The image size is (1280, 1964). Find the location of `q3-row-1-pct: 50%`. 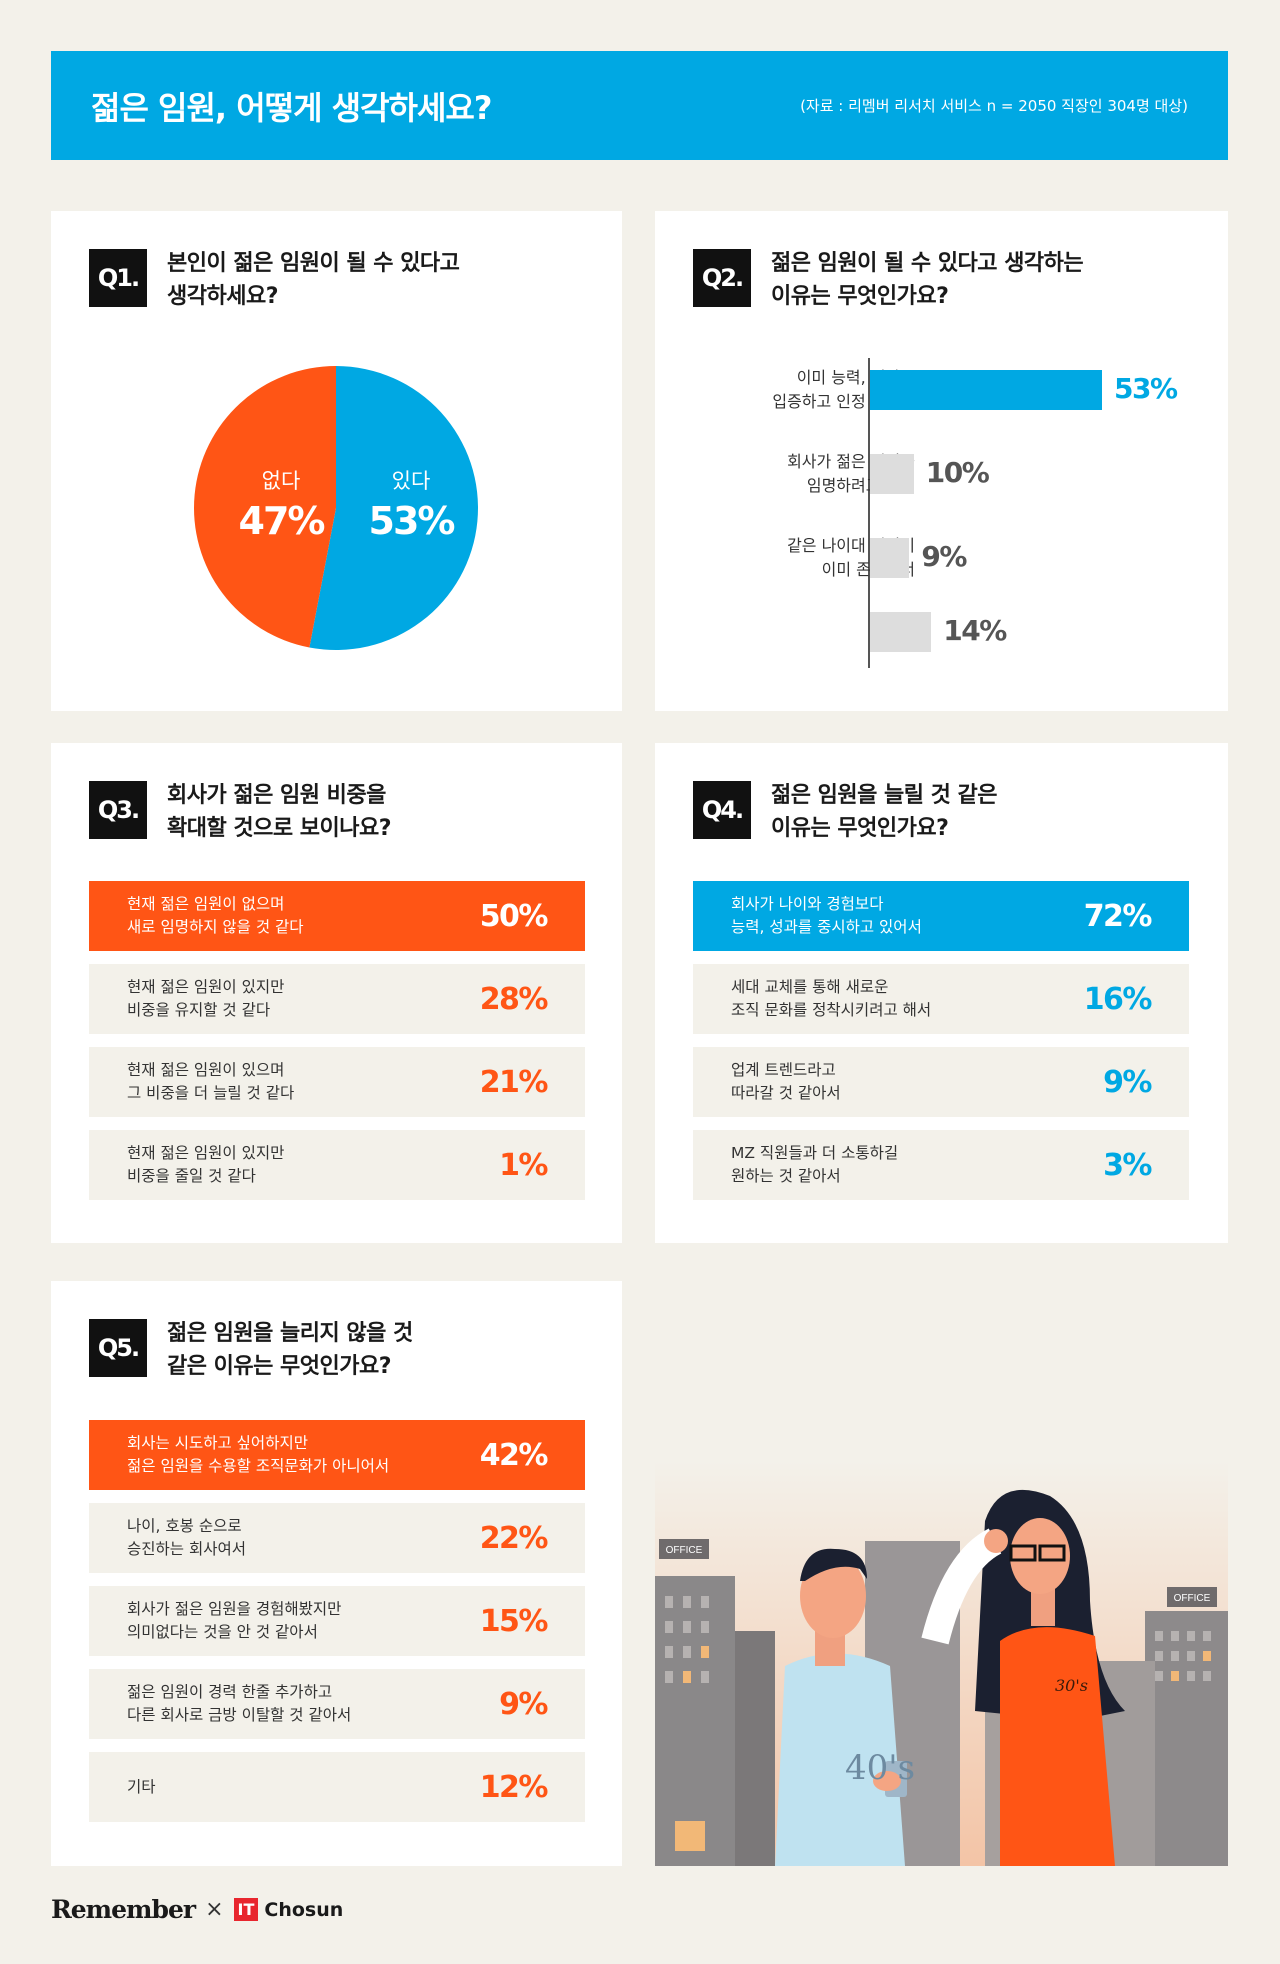

q3-row-1-pct: 50% is located at coordinates (514, 916).